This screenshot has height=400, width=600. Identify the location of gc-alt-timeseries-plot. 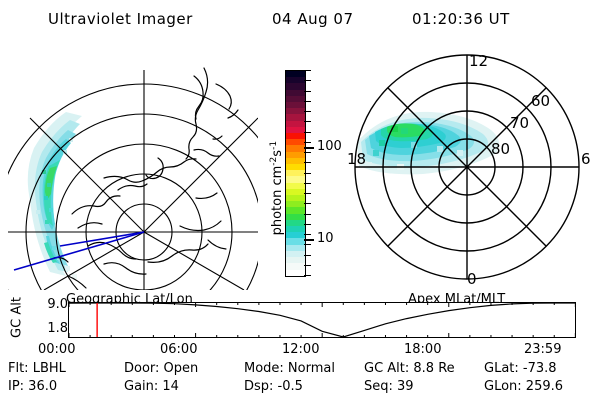
(322, 320).